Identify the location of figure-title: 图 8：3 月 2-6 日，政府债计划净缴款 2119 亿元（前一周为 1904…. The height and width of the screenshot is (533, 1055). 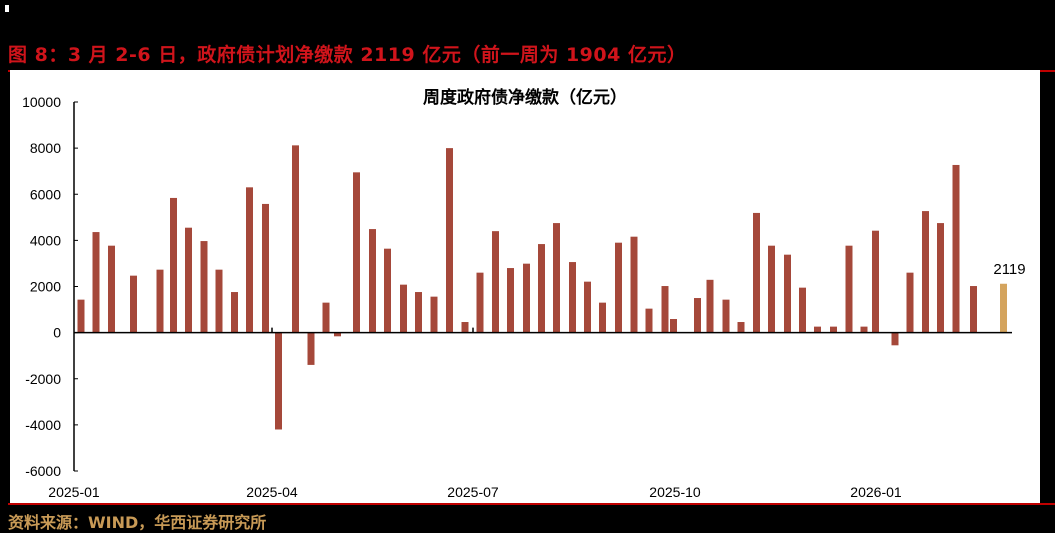
(347, 55).